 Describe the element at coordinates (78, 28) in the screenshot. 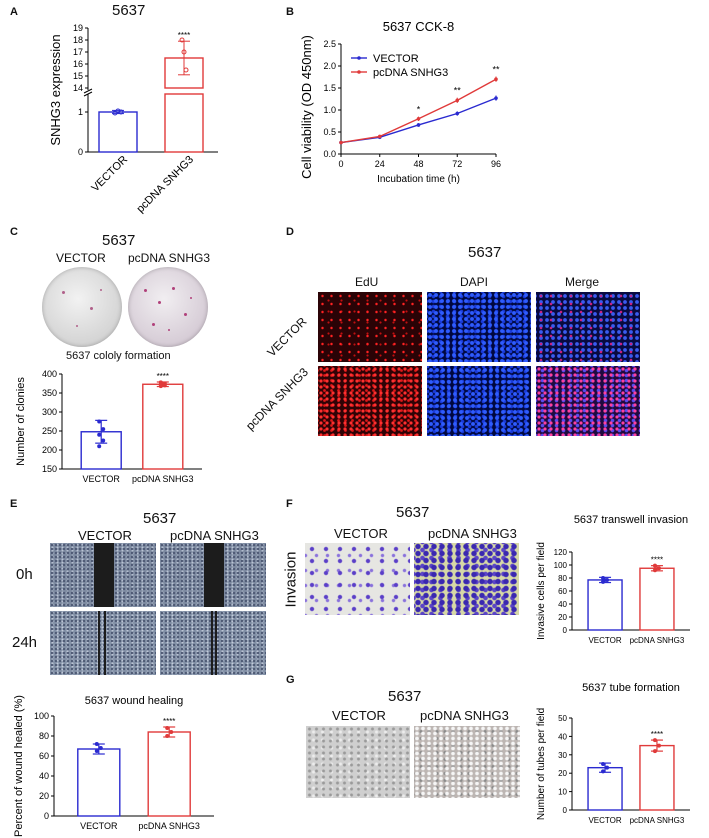

I see `y-tick-label: 19` at that location.